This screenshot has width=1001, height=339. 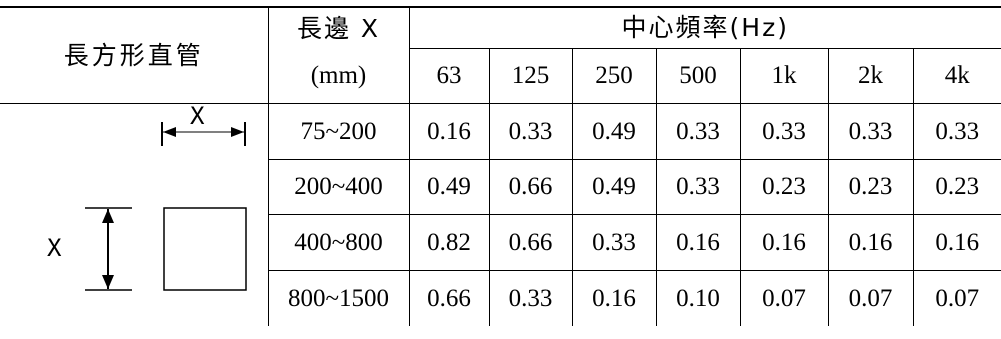 What do you see at coordinates (338, 298) in the screenshot?
I see `range-cell: 800~1500` at bounding box center [338, 298].